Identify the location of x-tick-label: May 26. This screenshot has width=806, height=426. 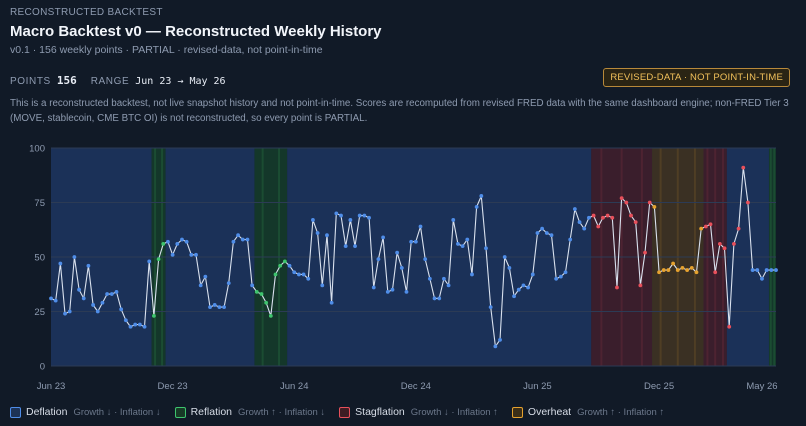
(761, 386).